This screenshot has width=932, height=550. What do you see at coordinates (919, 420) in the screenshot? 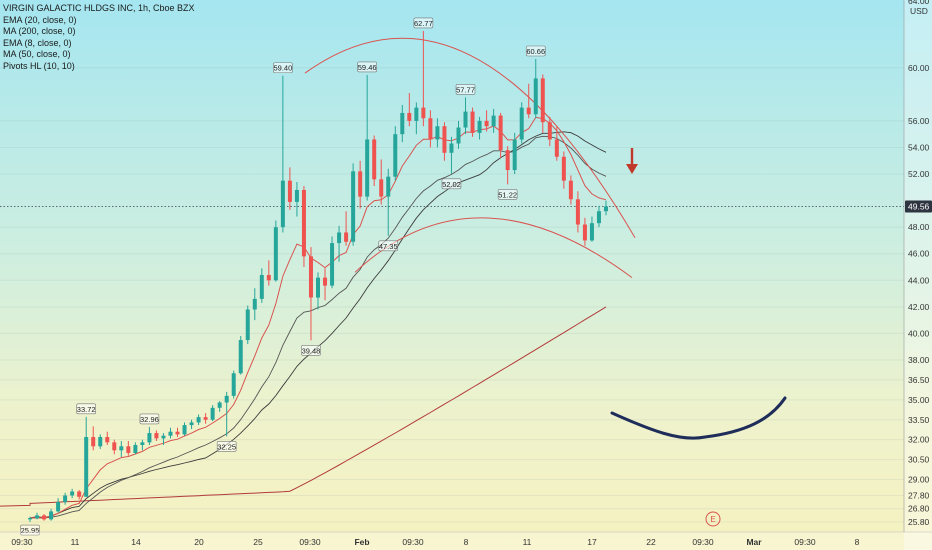
I see `price-tick-label: 33.50` at bounding box center [919, 420].